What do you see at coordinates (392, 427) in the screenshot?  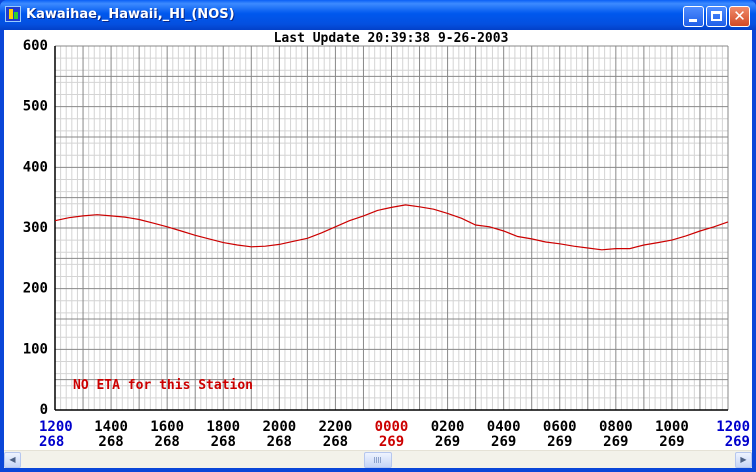 I see `x-tick-time-label: 0000` at bounding box center [392, 427].